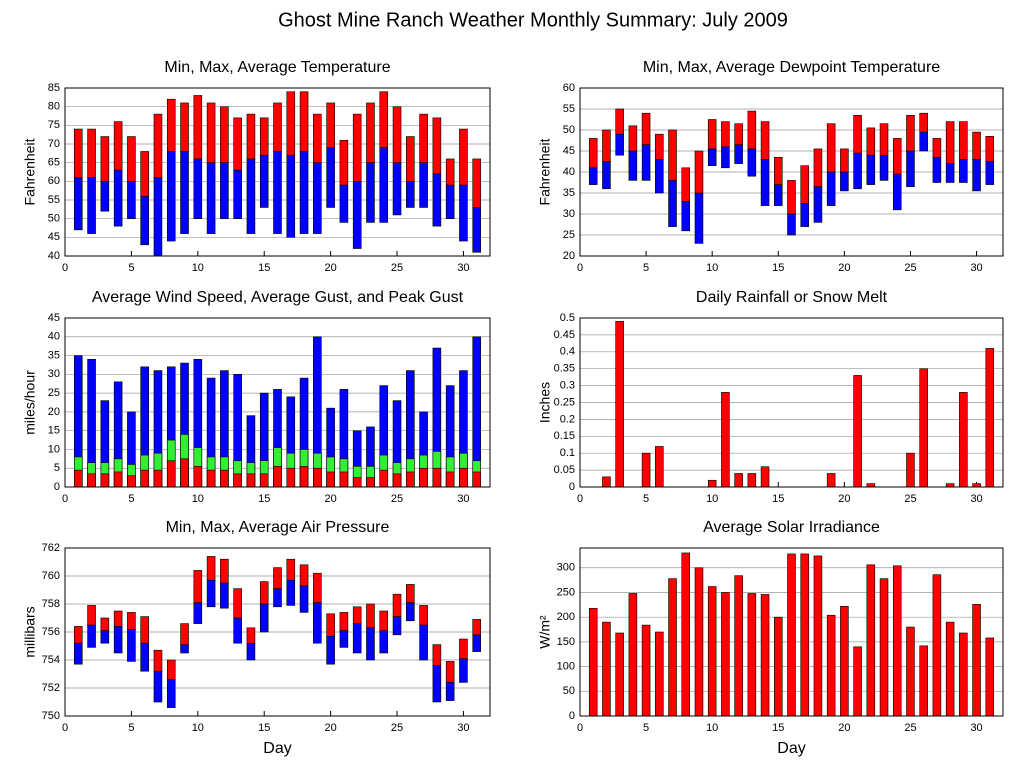  What do you see at coordinates (564, 335) in the screenshot?
I see `y-tick-label: 0.45` at bounding box center [564, 335].